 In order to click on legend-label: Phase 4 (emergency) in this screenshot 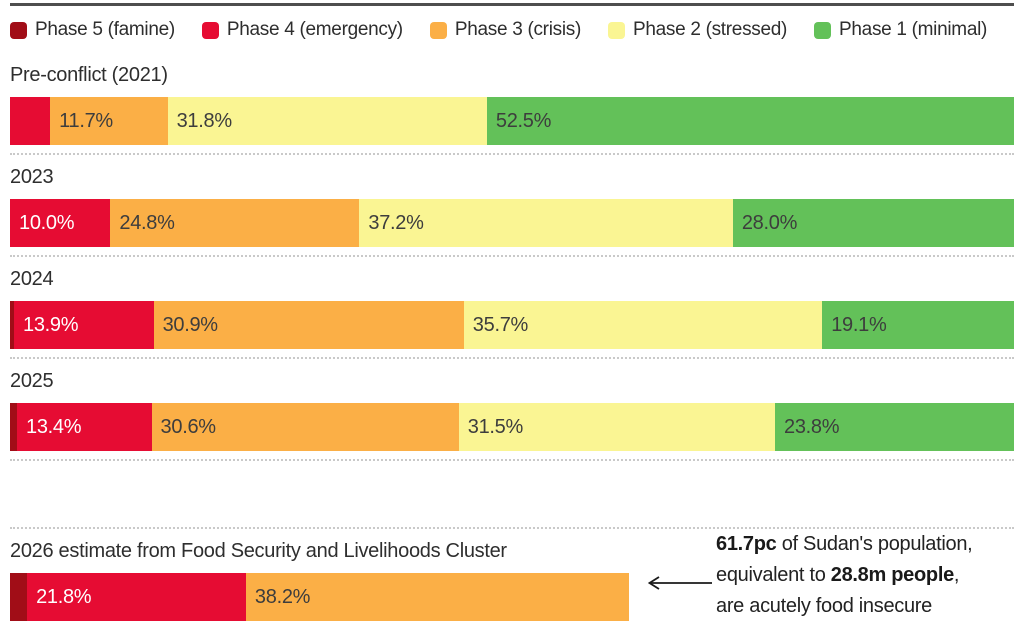, I will do `click(314, 29)`.